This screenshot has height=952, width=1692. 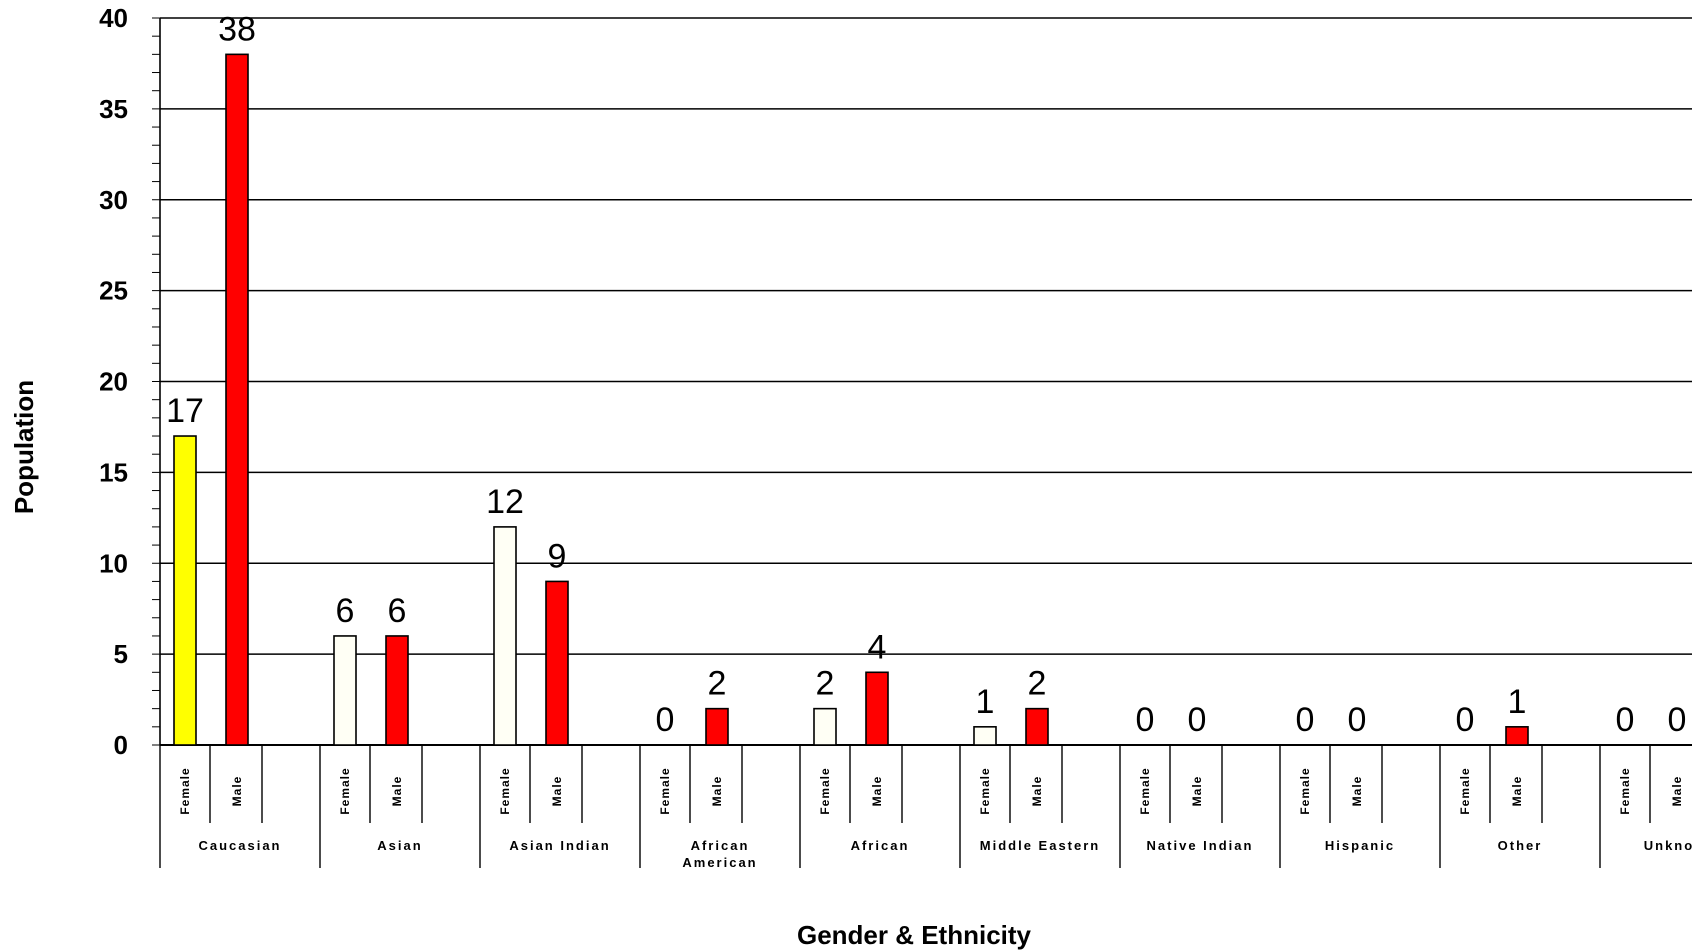 I want to click on y-tick-label: 5, so click(x=121, y=654).